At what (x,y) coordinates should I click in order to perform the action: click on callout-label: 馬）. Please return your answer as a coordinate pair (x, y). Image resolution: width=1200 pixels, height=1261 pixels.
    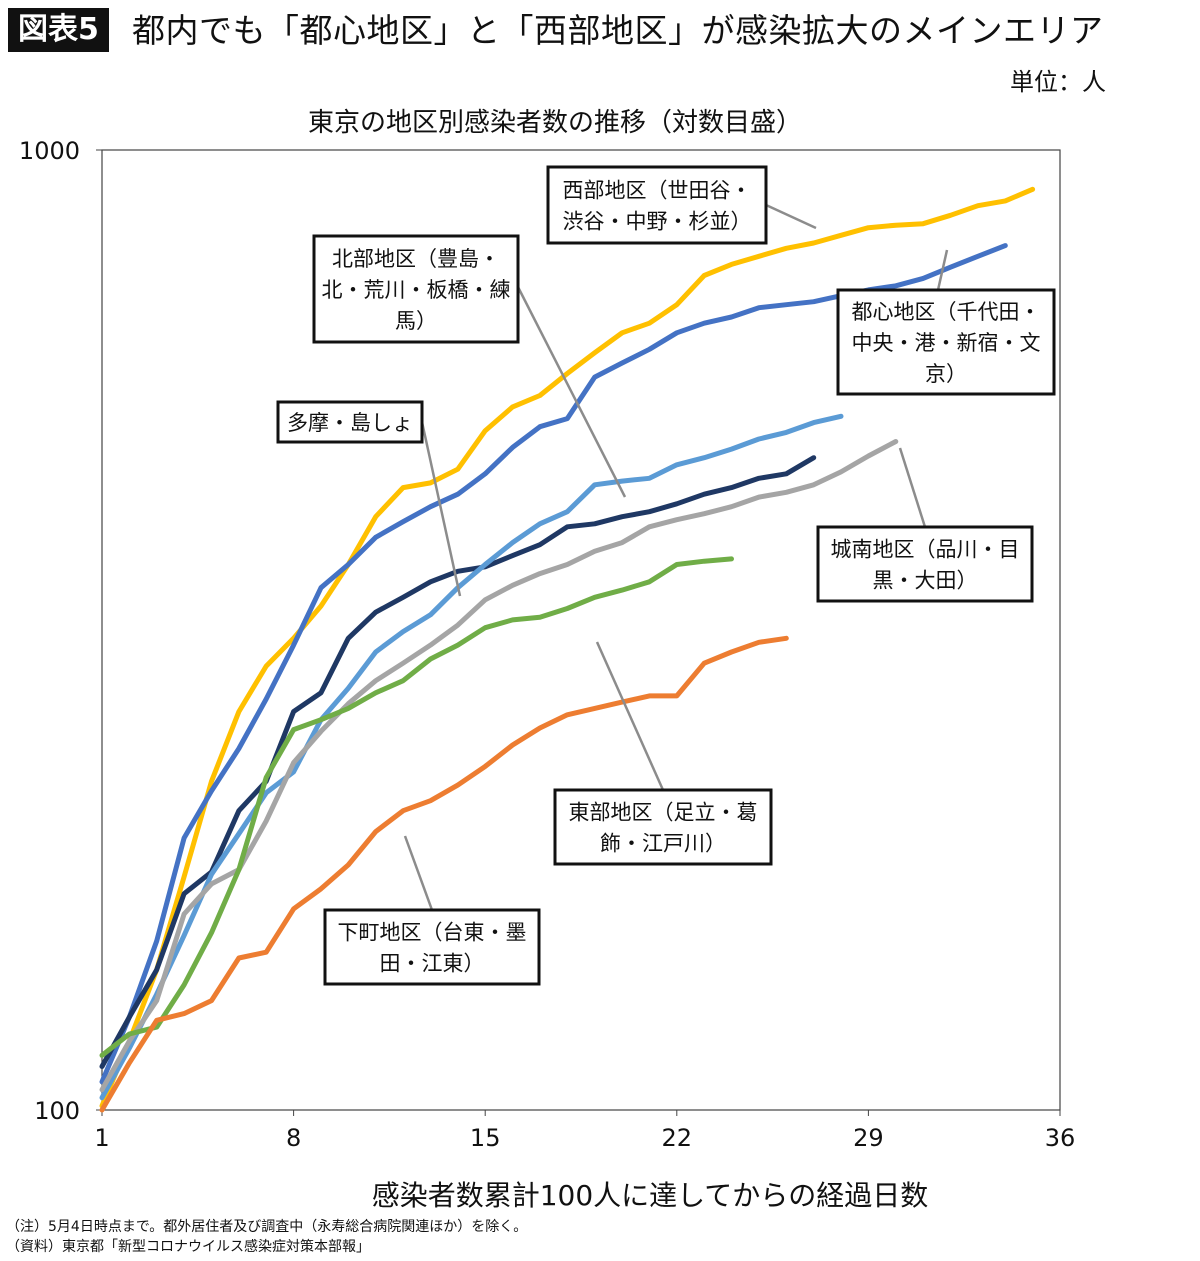
    Looking at the image, I should click on (416, 321).